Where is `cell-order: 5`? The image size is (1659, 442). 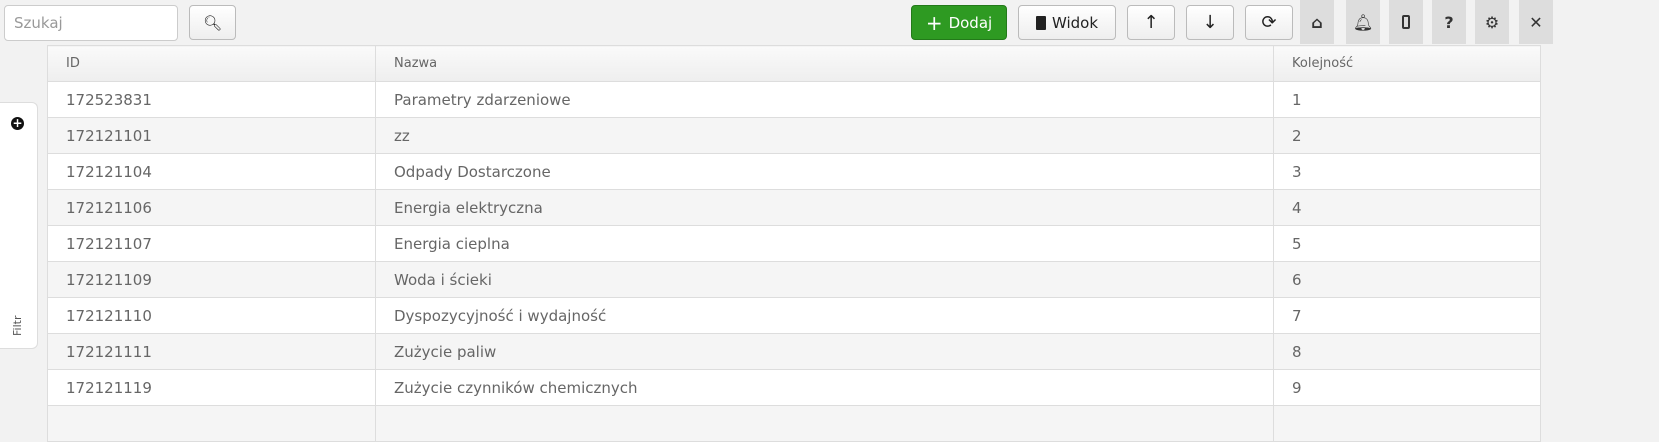
cell-order: 5 is located at coordinates (1407, 243).